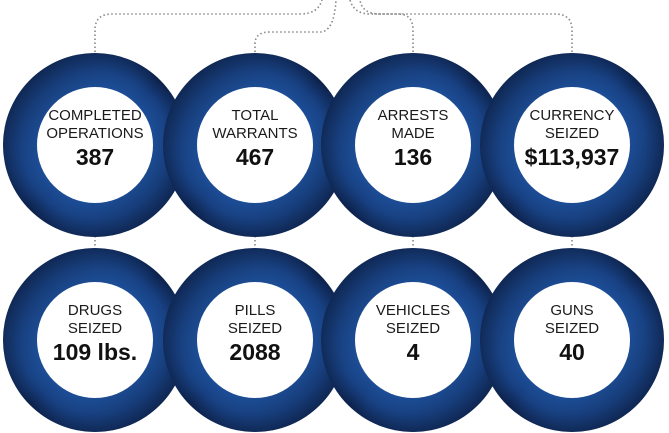  I want to click on badge-value: 467, so click(255, 157).